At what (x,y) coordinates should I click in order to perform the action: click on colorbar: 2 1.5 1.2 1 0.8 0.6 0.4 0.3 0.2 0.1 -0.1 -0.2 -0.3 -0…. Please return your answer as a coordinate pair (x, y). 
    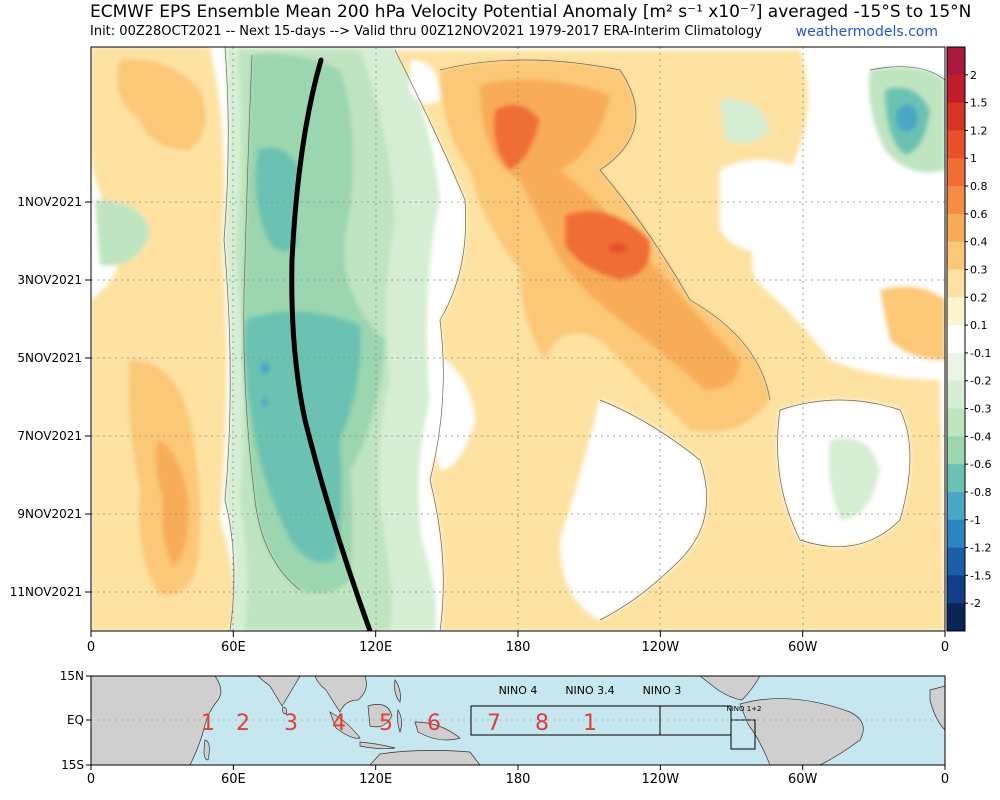
    Looking at the image, I should click on (968, 339).